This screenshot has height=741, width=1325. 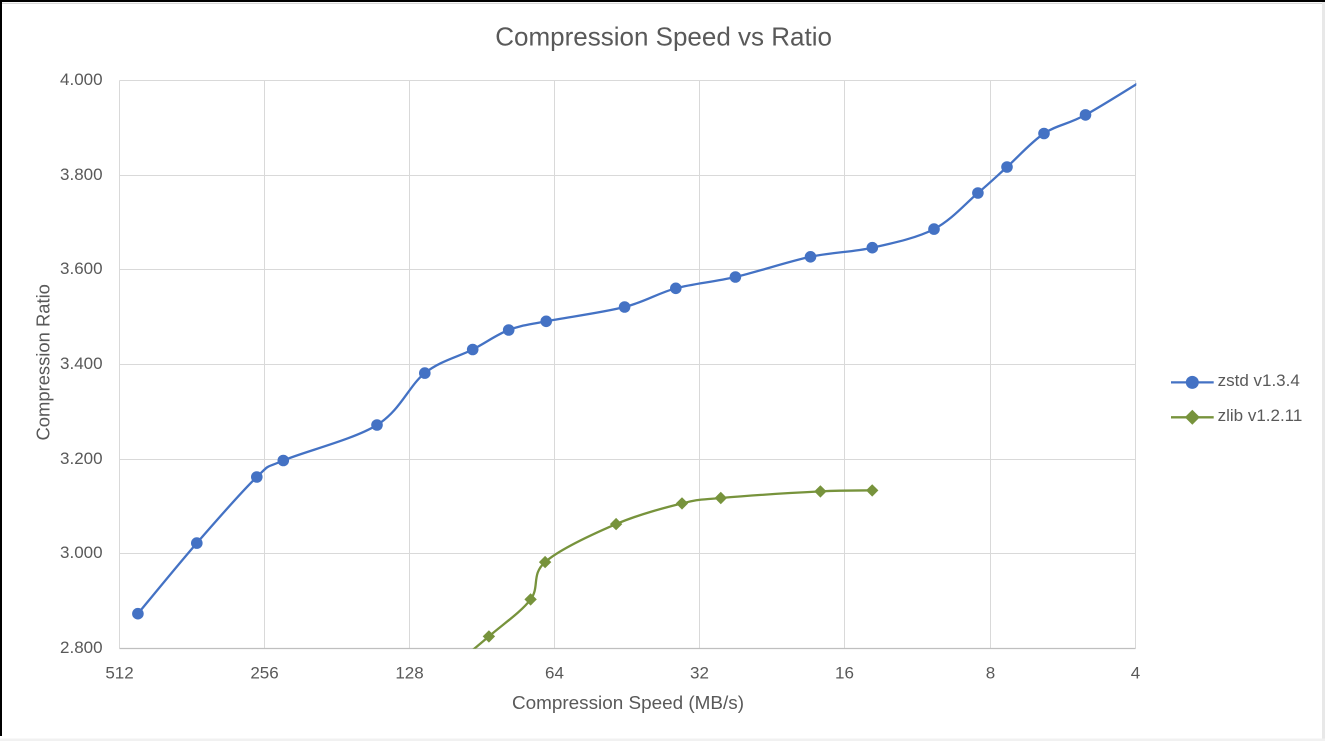 What do you see at coordinates (119, 673) in the screenshot?
I see `svg-text: 512` at bounding box center [119, 673].